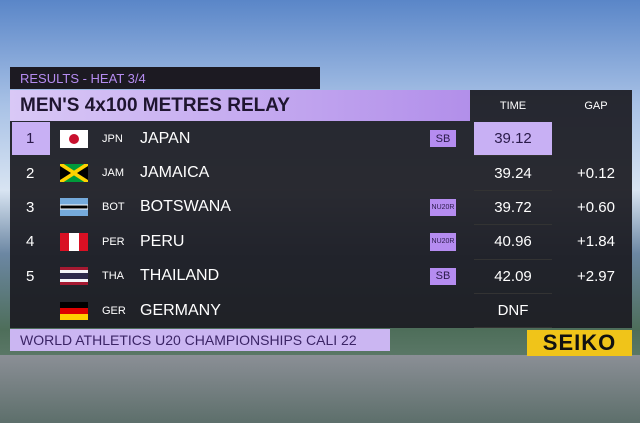 This screenshot has height=423, width=640. I want to click on column-header: TIME, so click(513, 105).